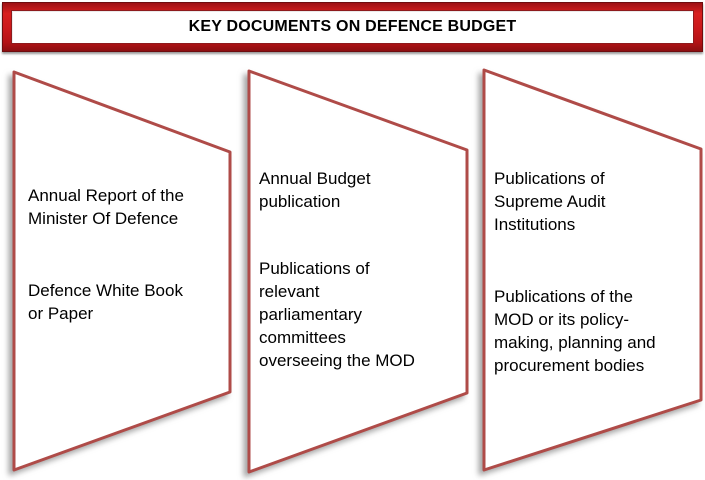 This screenshot has width=705, height=480. I want to click on title-banner: KEY DOCUMENTS ON DEFENCE BUDGET, so click(352, 27).